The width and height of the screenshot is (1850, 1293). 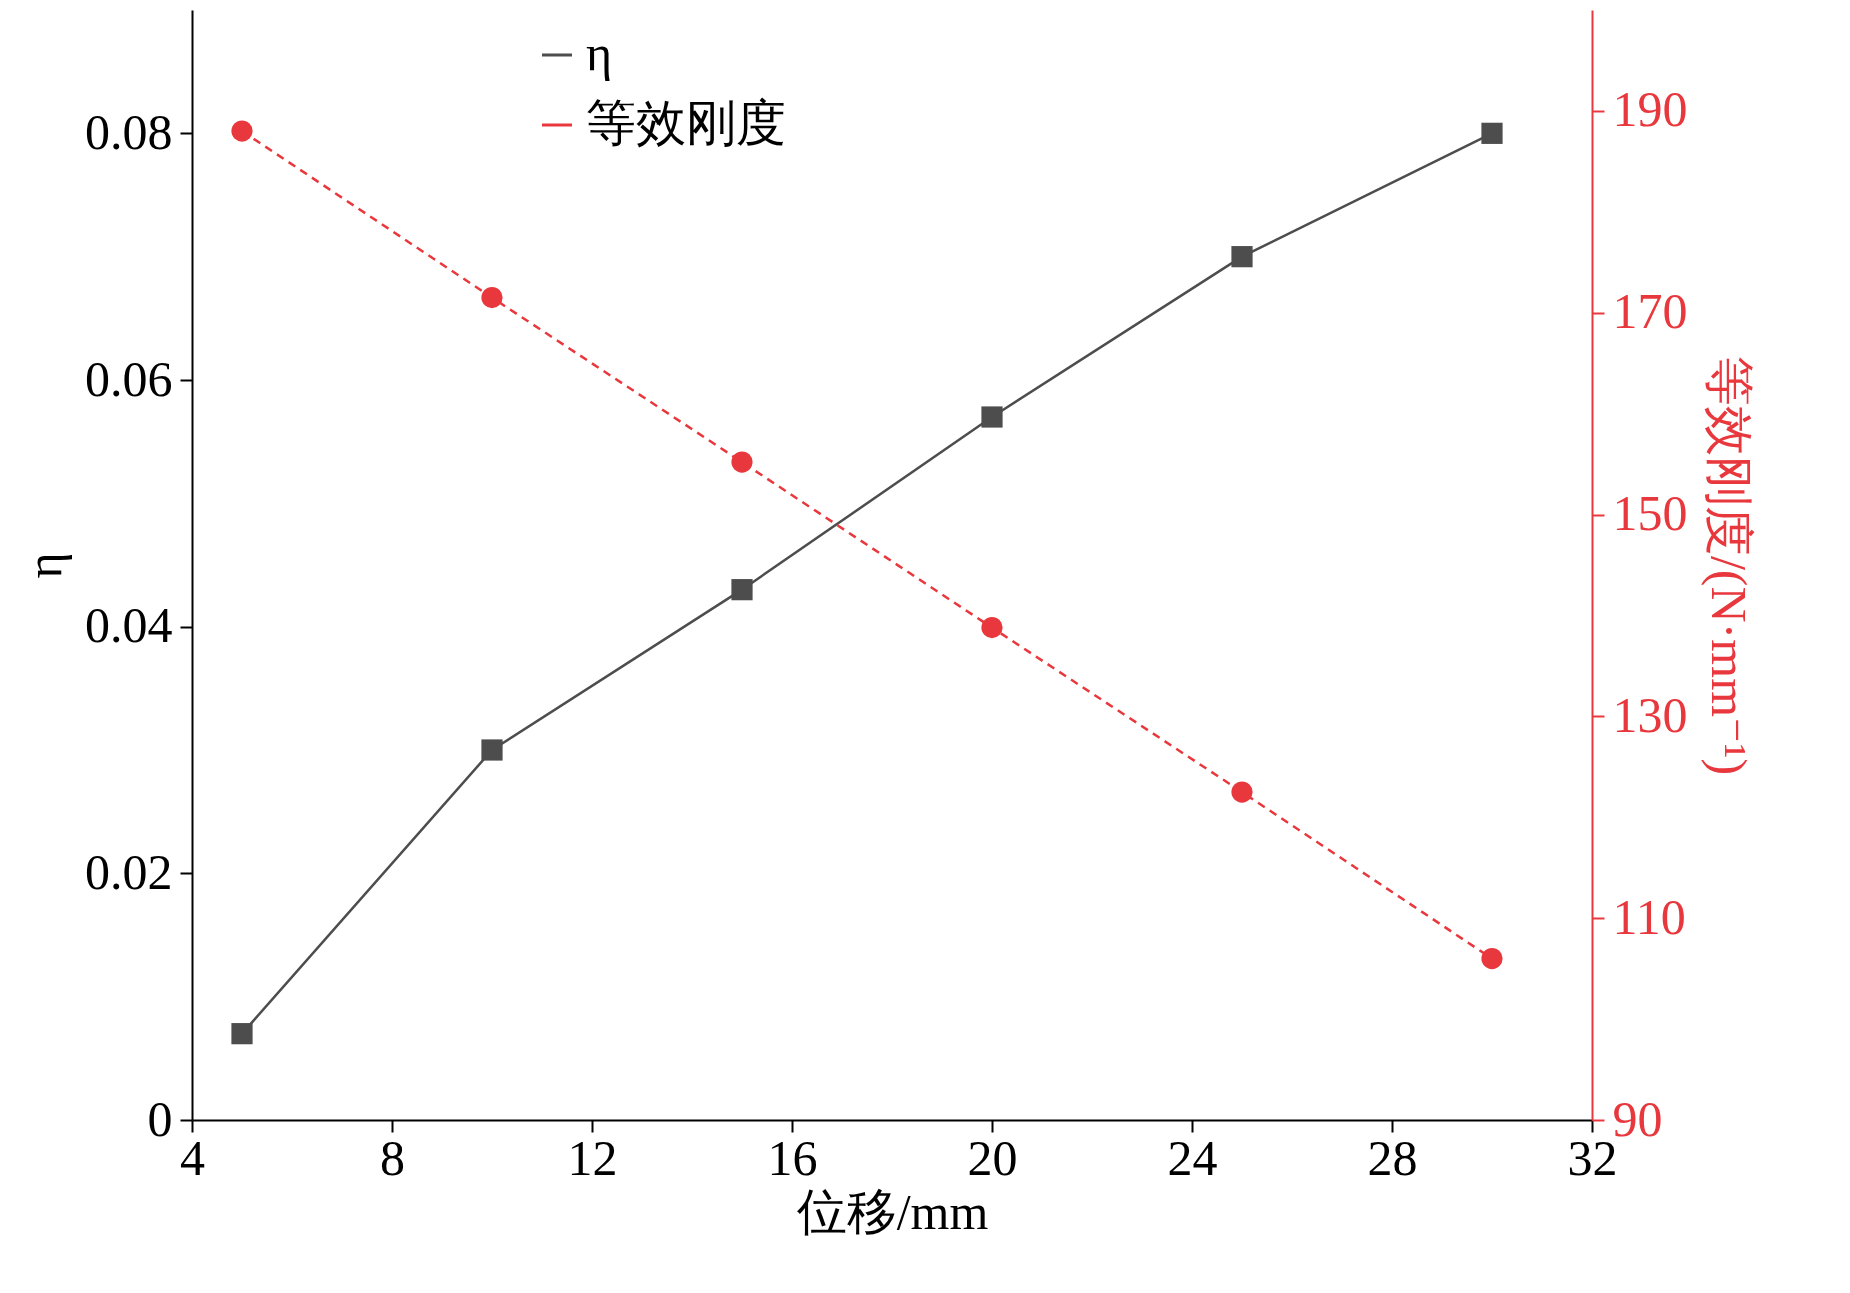 What do you see at coordinates (1649, 916) in the screenshot?
I see `y2-tick-label: 110` at bounding box center [1649, 916].